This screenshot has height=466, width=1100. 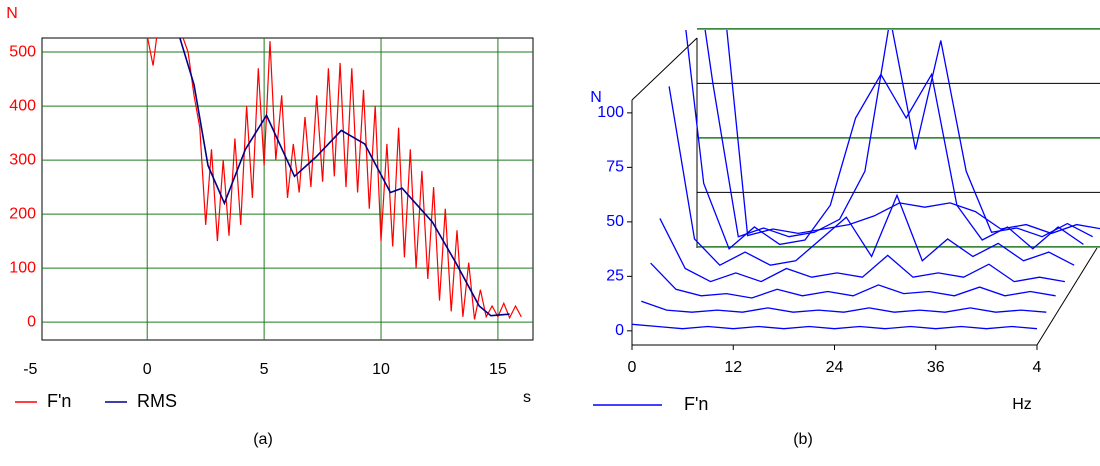 What do you see at coordinates (381, 369) in the screenshot?
I see `x-tick-label: 10` at bounding box center [381, 369].